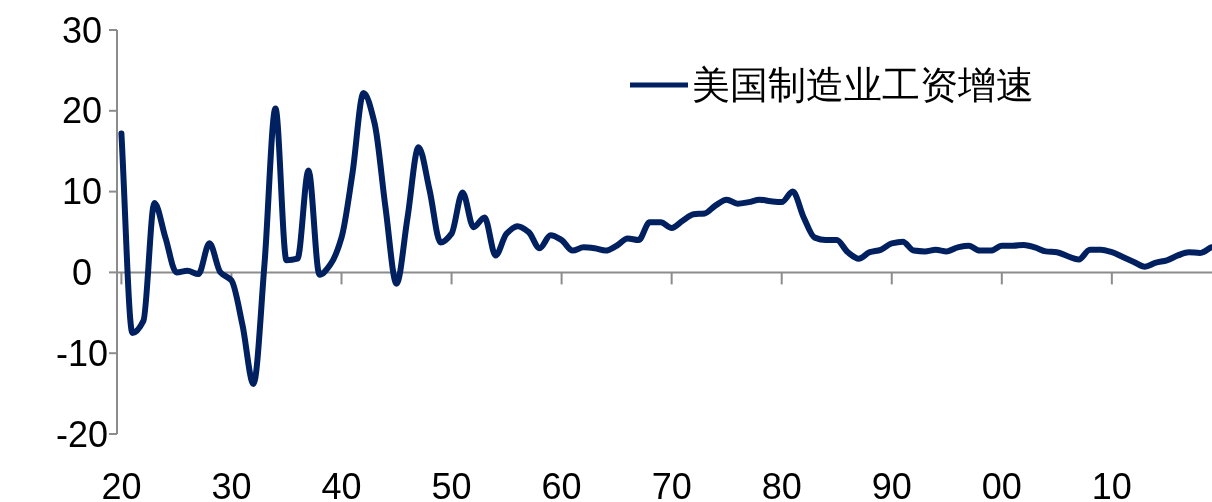 Image resolution: width=1212 pixels, height=502 pixels. I want to click on x-tick-label: 80, so click(781, 483).